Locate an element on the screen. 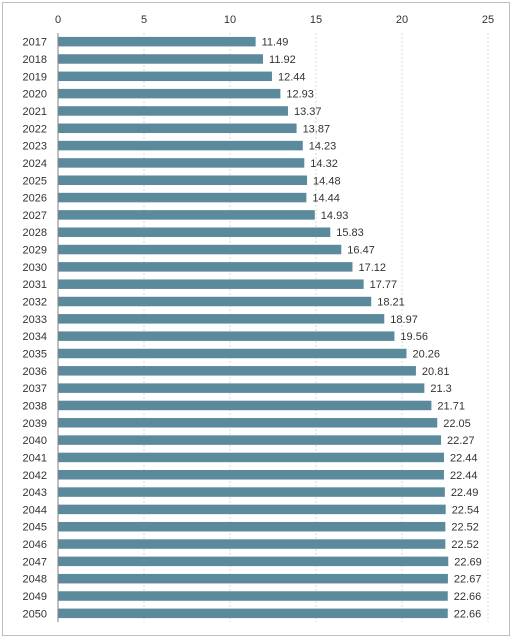 The width and height of the screenshot is (514, 640). category-label: 2019 is located at coordinates (35, 77).